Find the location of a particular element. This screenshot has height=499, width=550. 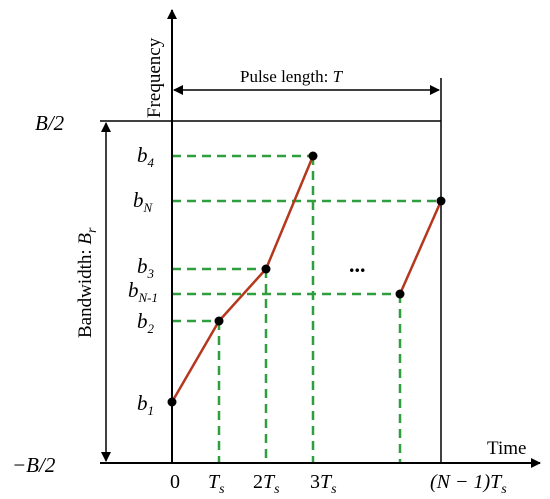

level-label-b3: b3 is located at coordinates (146, 267).